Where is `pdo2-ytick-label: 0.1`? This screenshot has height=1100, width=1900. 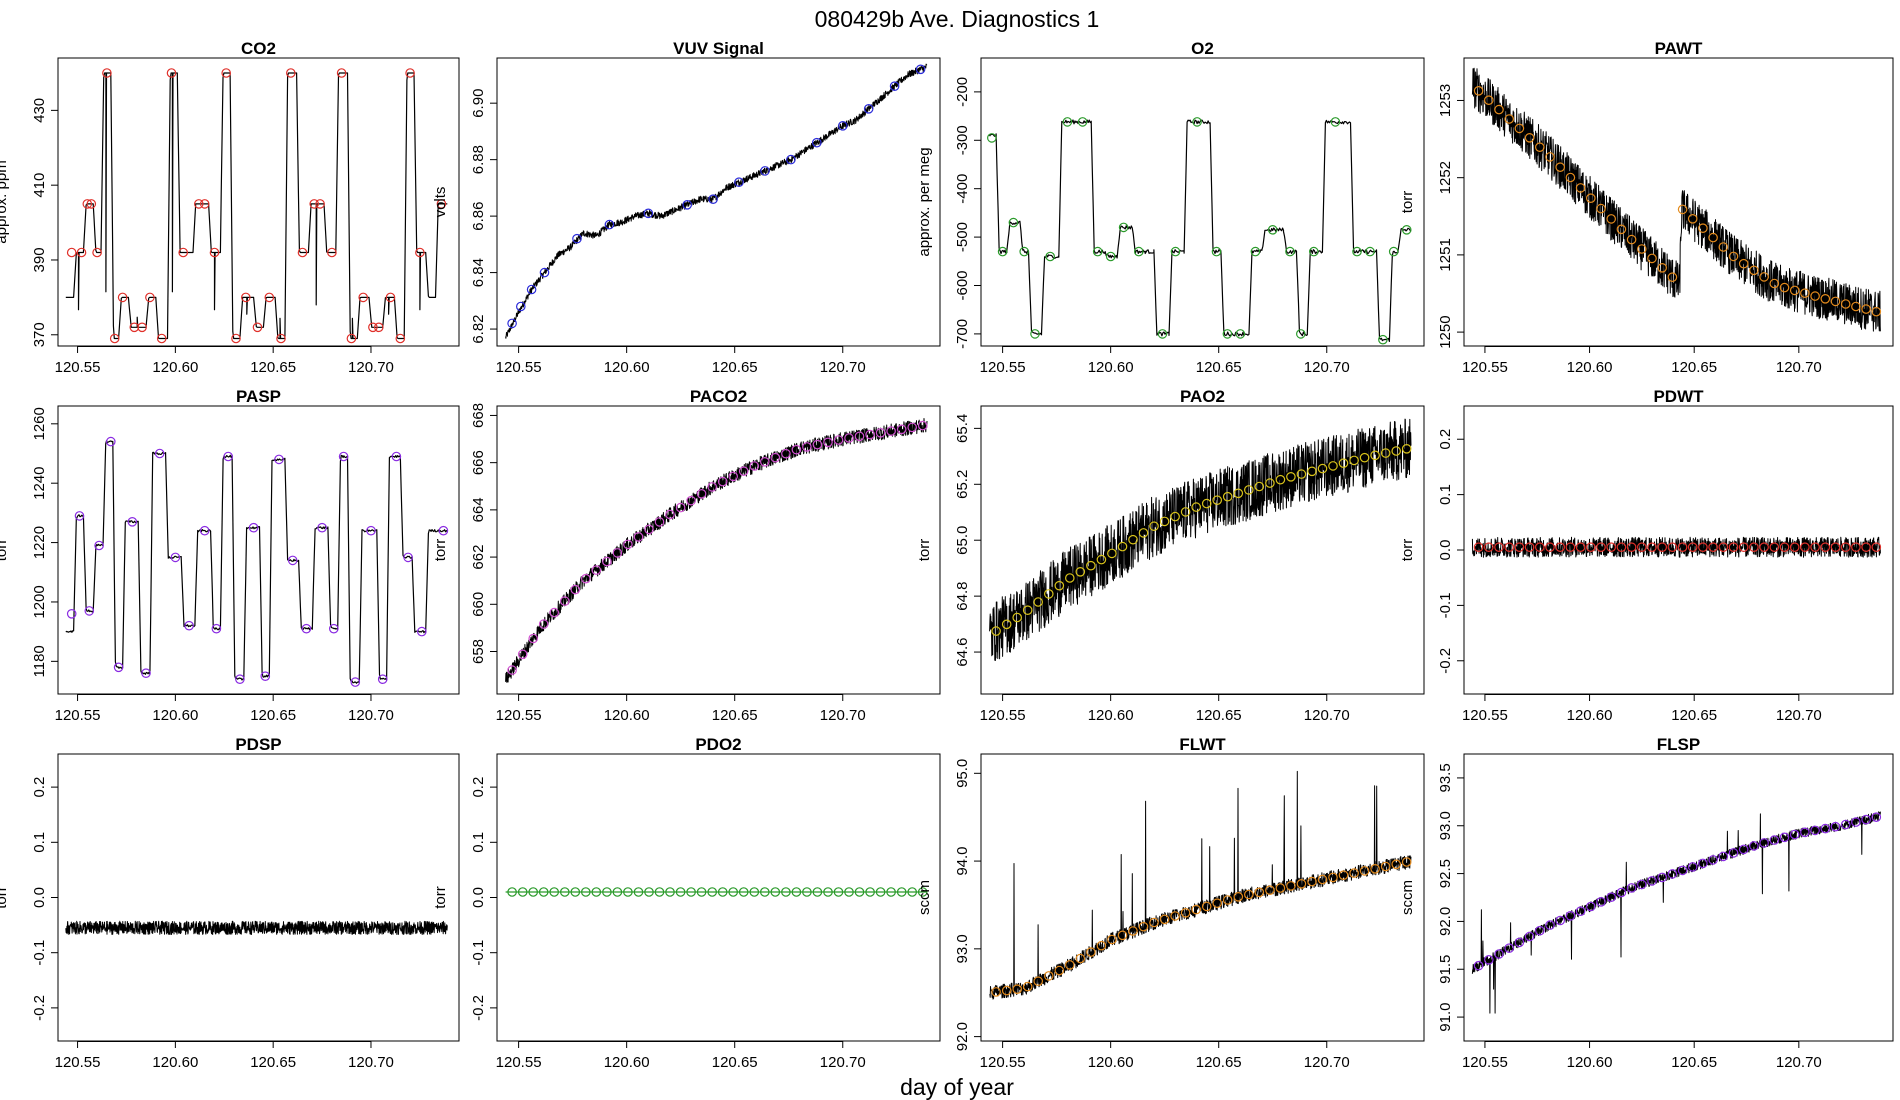
pdo2-ytick-label: 0.1 is located at coordinates (478, 842).